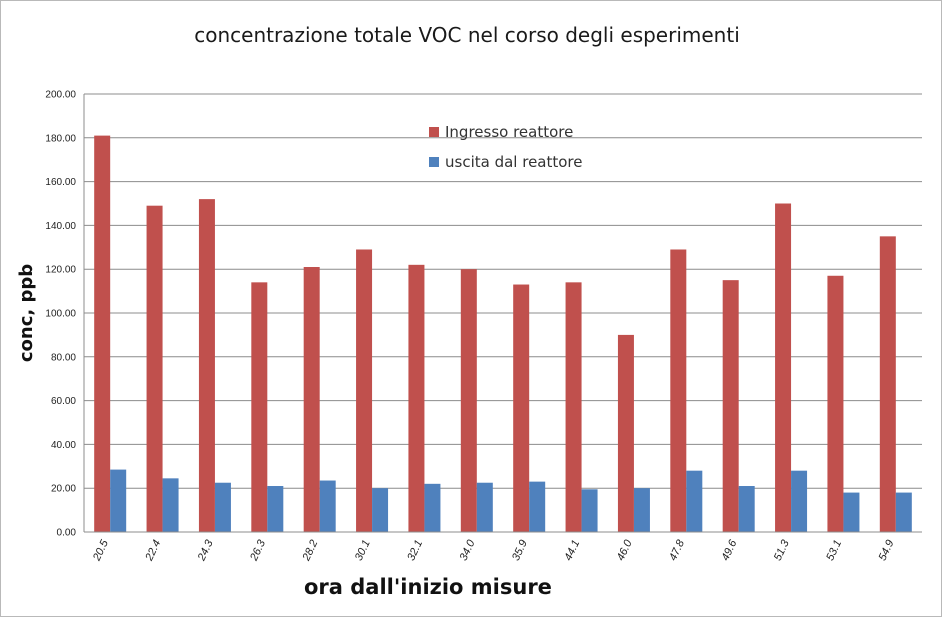 The image size is (942, 617). What do you see at coordinates (520, 550) in the screenshot?
I see `x-tick-label: 35.9` at bounding box center [520, 550].